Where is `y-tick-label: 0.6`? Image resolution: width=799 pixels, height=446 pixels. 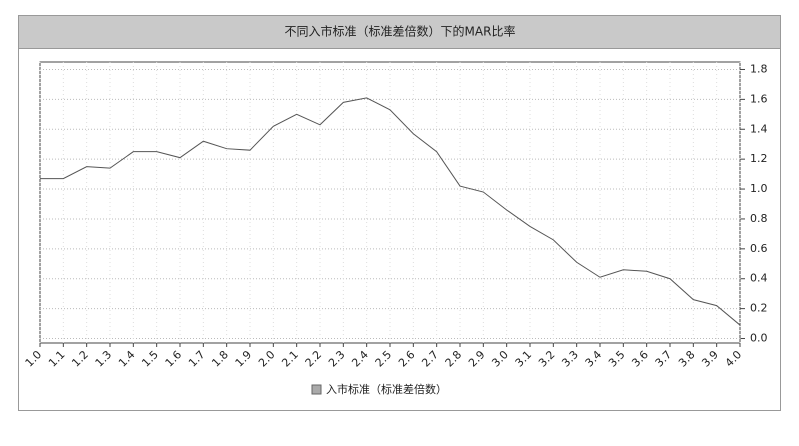
y-tick-label: 0.6 is located at coordinates (759, 248).